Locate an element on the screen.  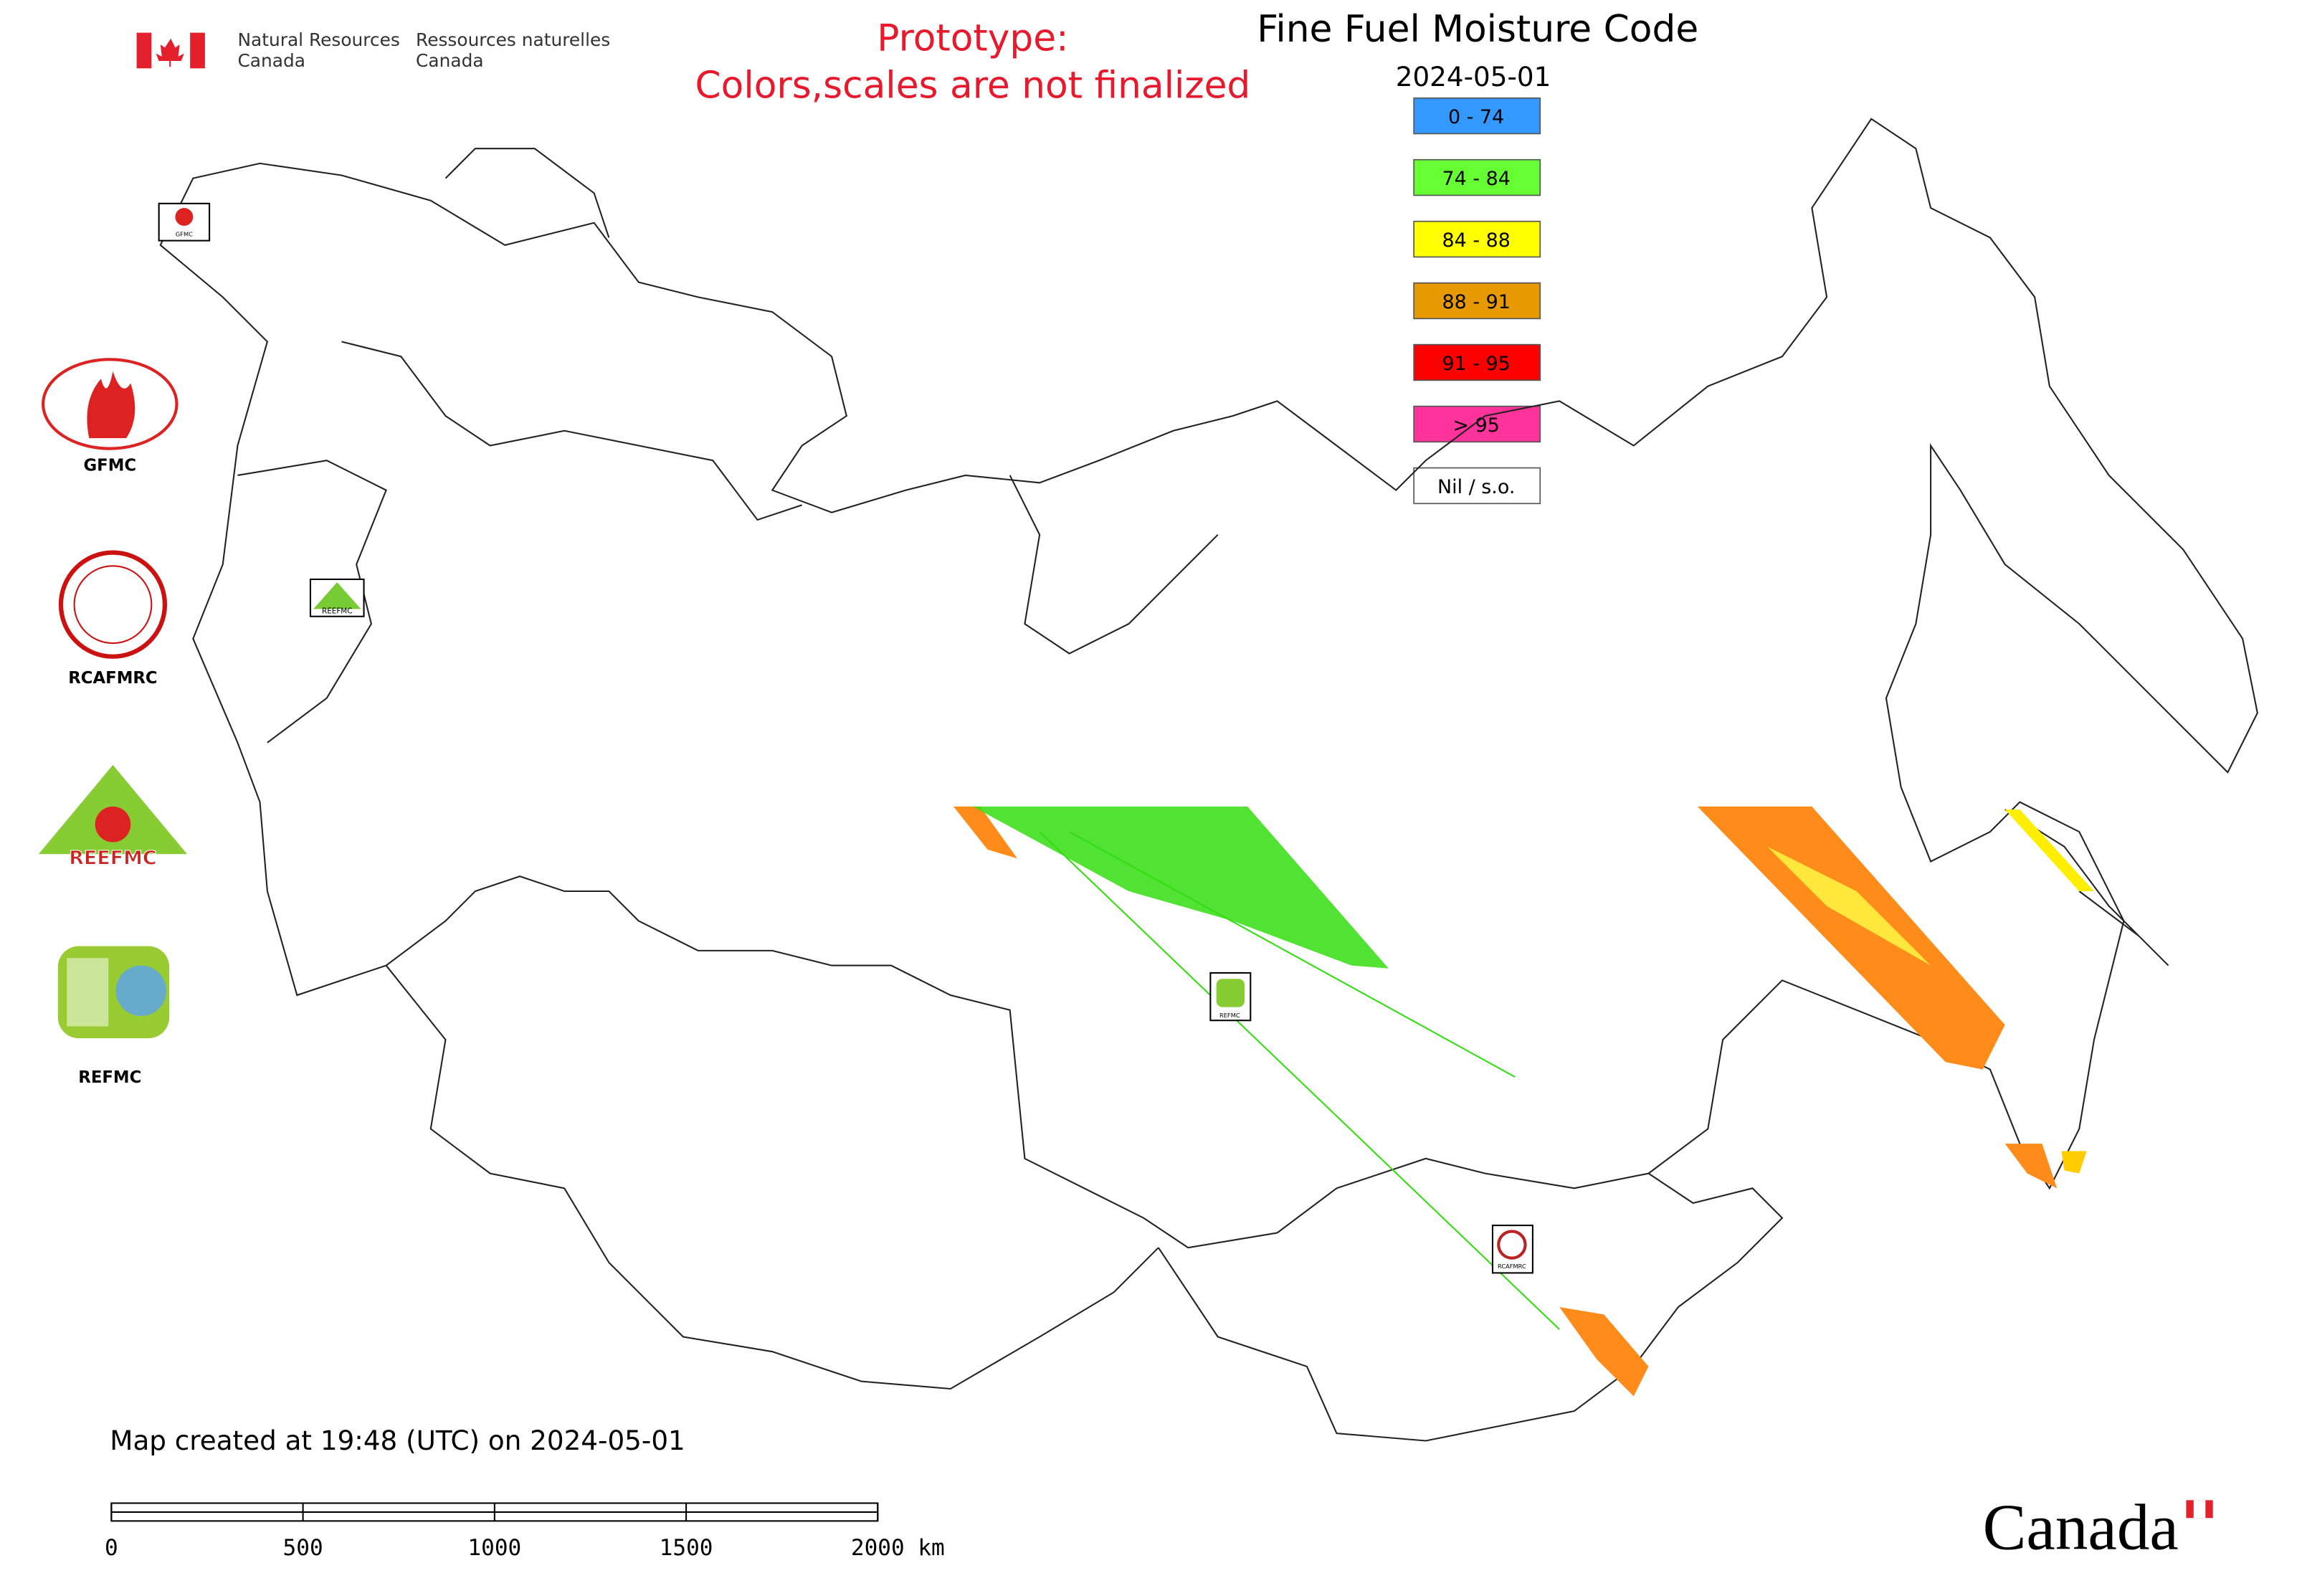
department-en-line: Canada is located at coordinates (271, 60).